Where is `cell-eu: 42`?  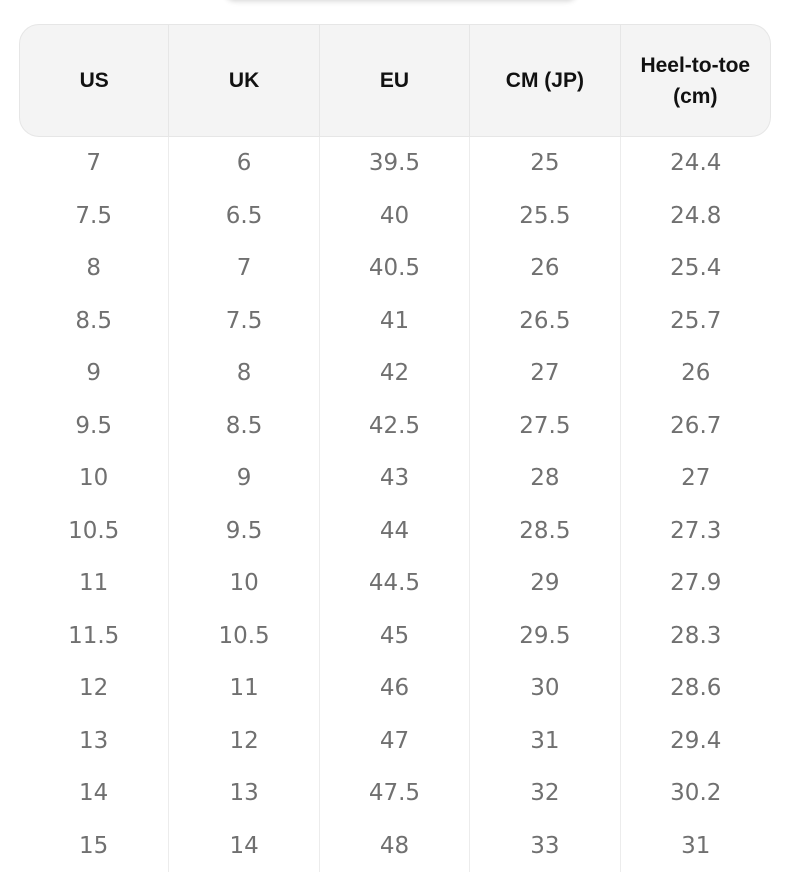 cell-eu: 42 is located at coordinates (395, 373).